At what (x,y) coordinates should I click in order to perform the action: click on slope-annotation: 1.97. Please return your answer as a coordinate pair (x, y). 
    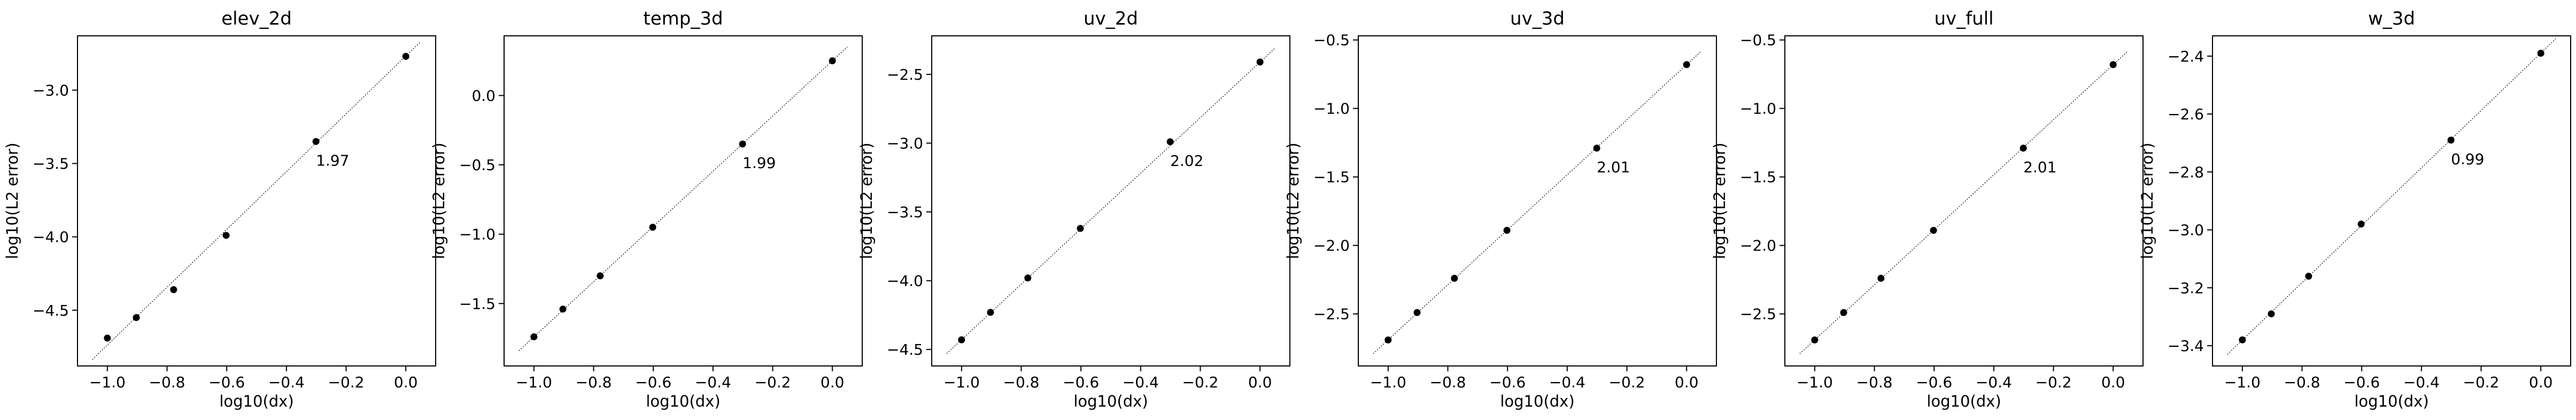
    Looking at the image, I should click on (332, 160).